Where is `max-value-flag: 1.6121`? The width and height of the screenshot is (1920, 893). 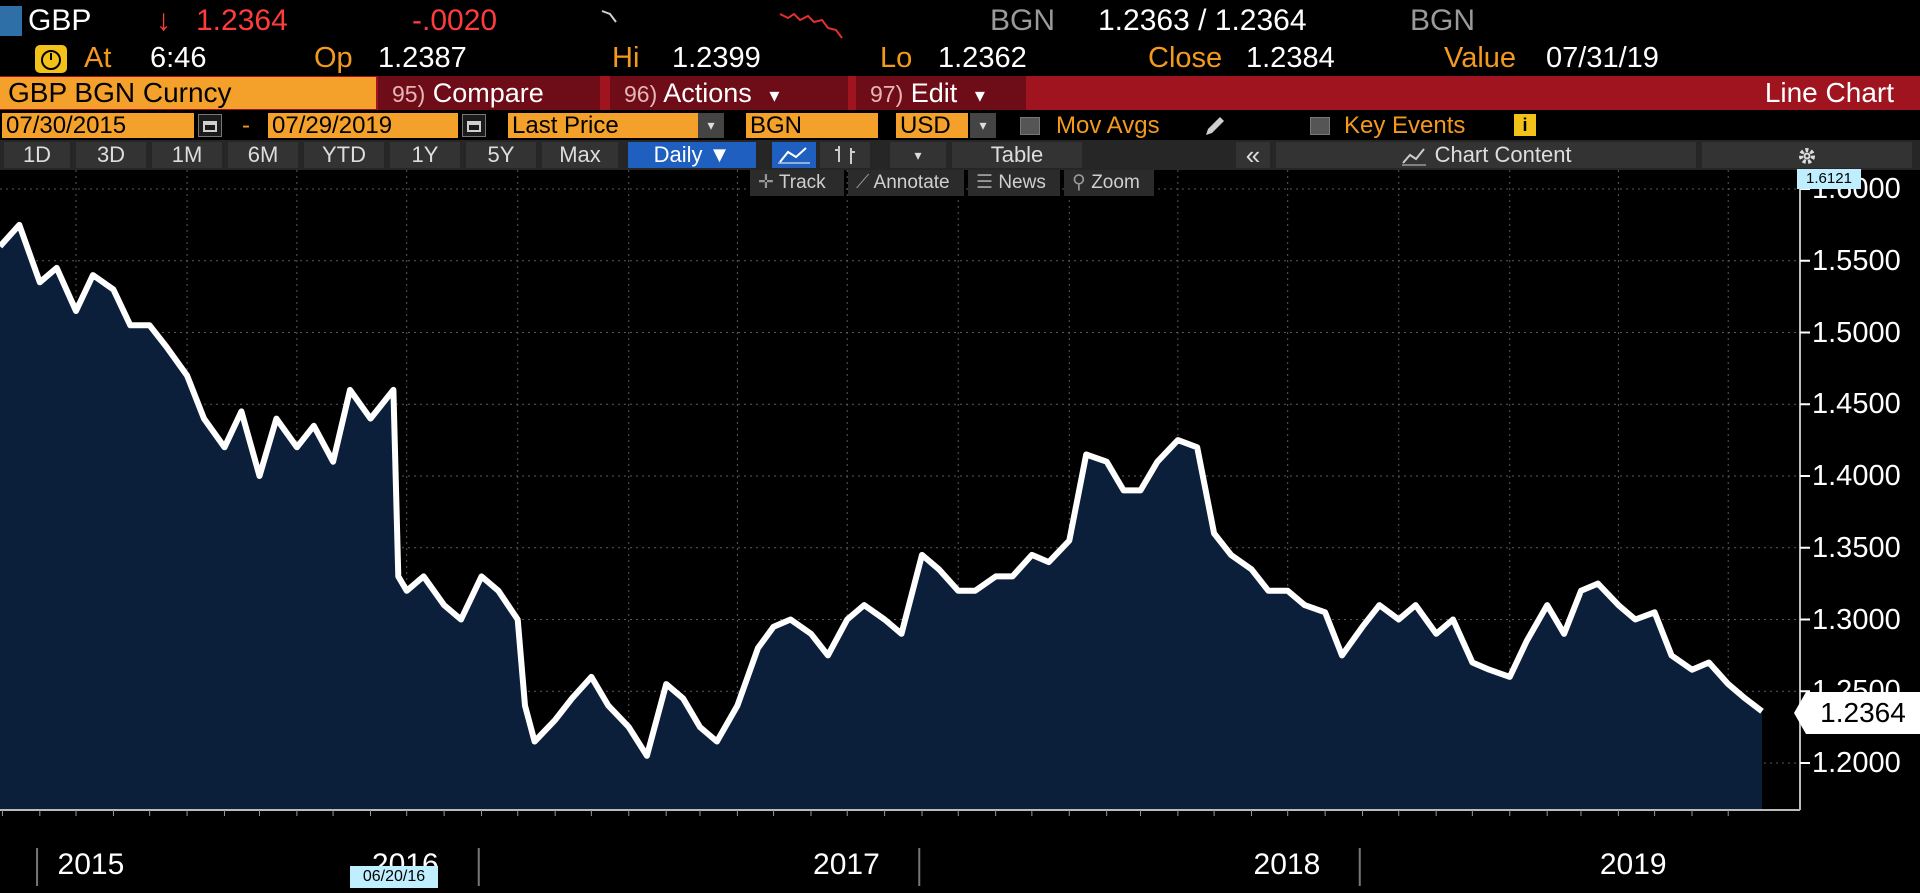 max-value-flag: 1.6121 is located at coordinates (1829, 179).